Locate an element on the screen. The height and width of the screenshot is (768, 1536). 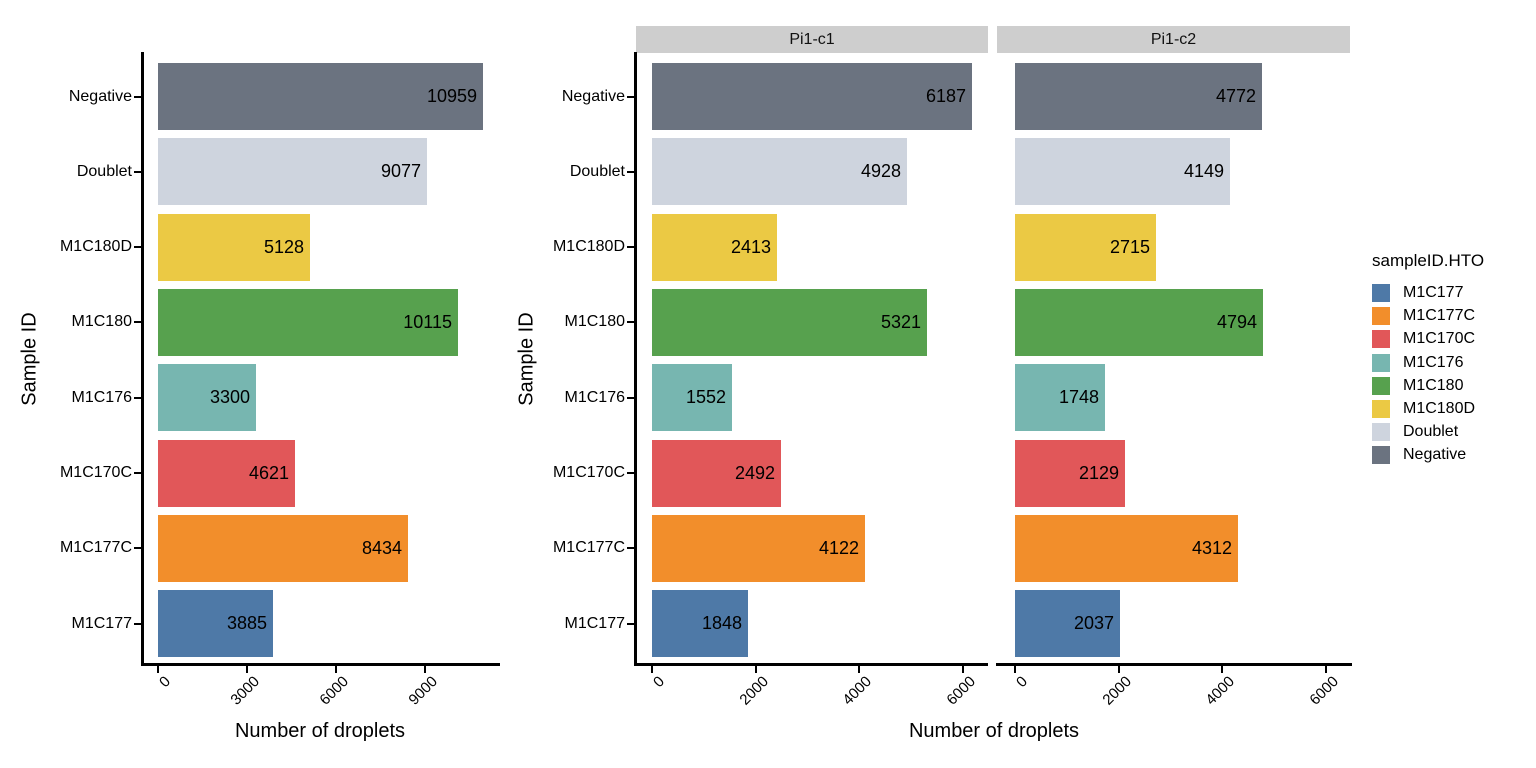
bar-m1c170c: 2492 is located at coordinates (716, 473).